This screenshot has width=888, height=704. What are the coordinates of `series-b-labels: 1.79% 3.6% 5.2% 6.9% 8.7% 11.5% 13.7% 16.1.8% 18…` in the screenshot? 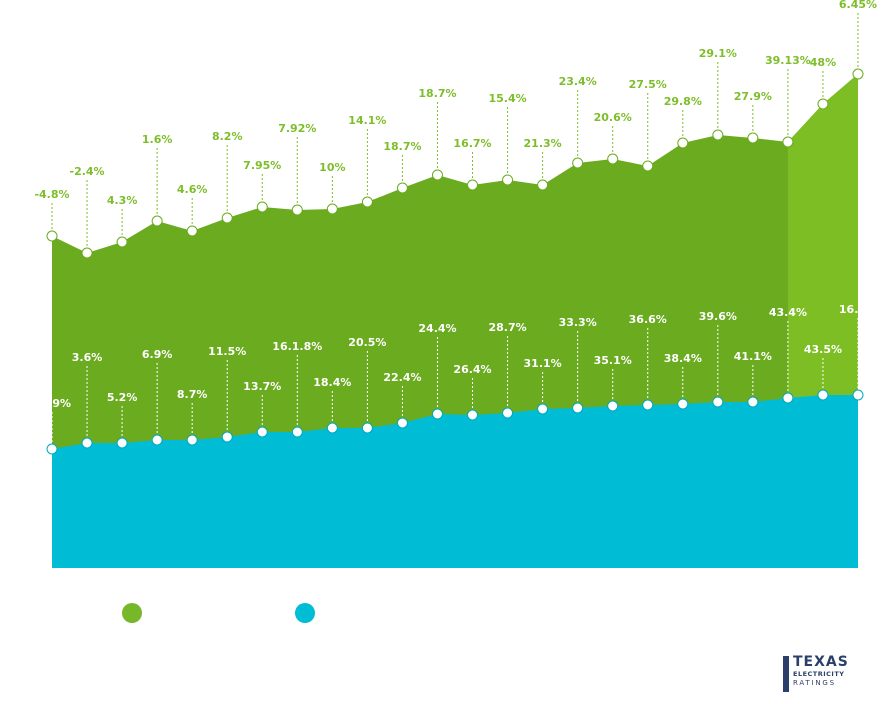 It's located at (455, 356).